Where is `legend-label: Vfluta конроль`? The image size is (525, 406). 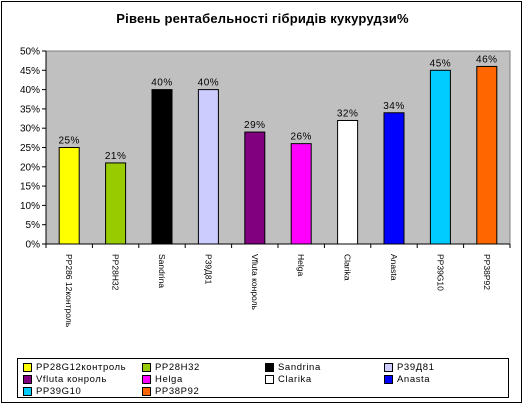 legend-label: Vfluta конроль is located at coordinates (71, 379).